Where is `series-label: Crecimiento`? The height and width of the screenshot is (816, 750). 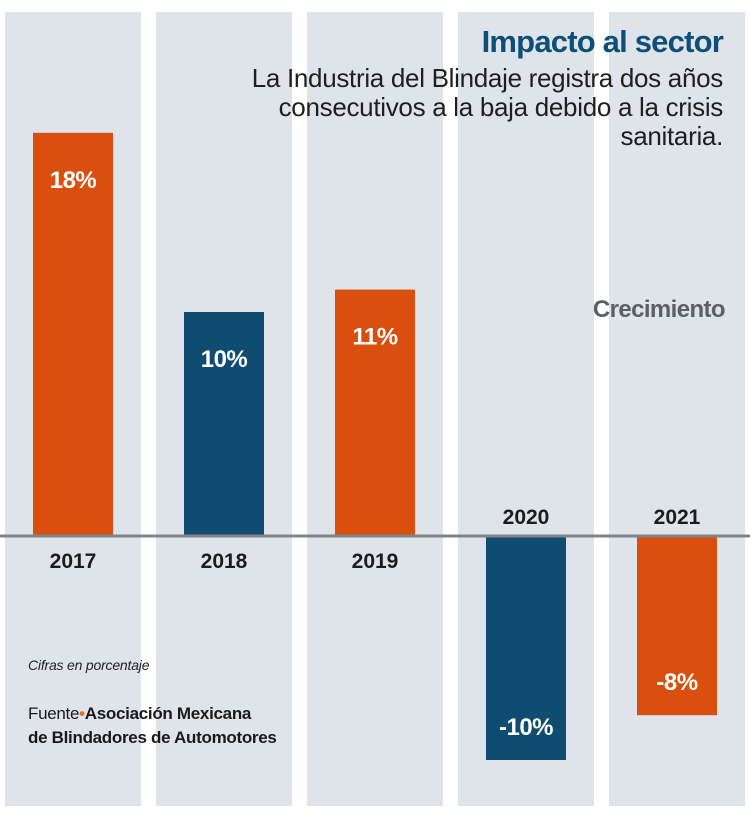 series-label: Crecimiento is located at coordinates (659, 309).